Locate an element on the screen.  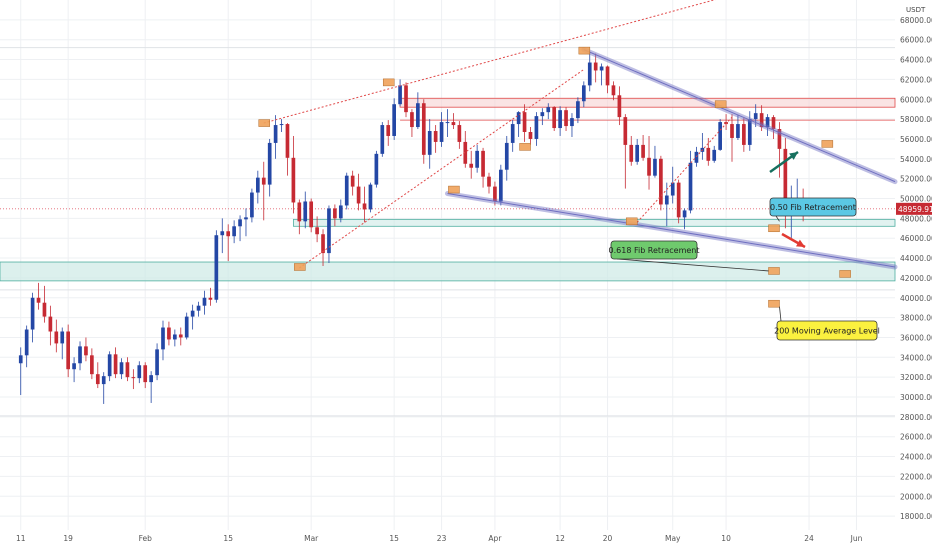
y-tick-label: 34000.00 is located at coordinates (916, 357).